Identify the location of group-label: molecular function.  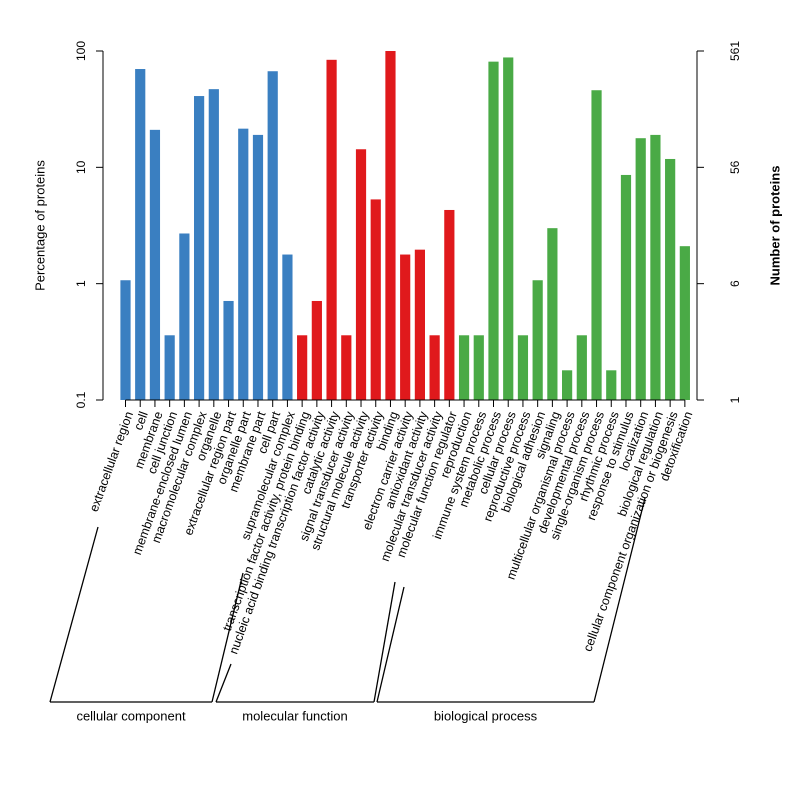
(295, 716).